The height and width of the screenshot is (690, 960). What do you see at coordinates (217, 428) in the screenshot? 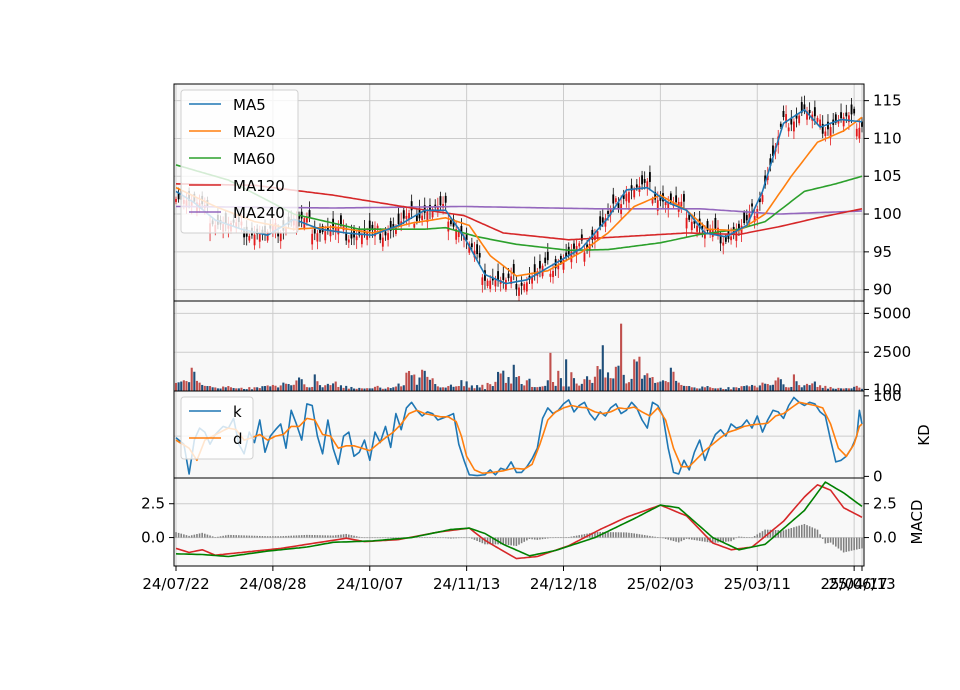
I see `legend-box` at bounding box center [217, 428].